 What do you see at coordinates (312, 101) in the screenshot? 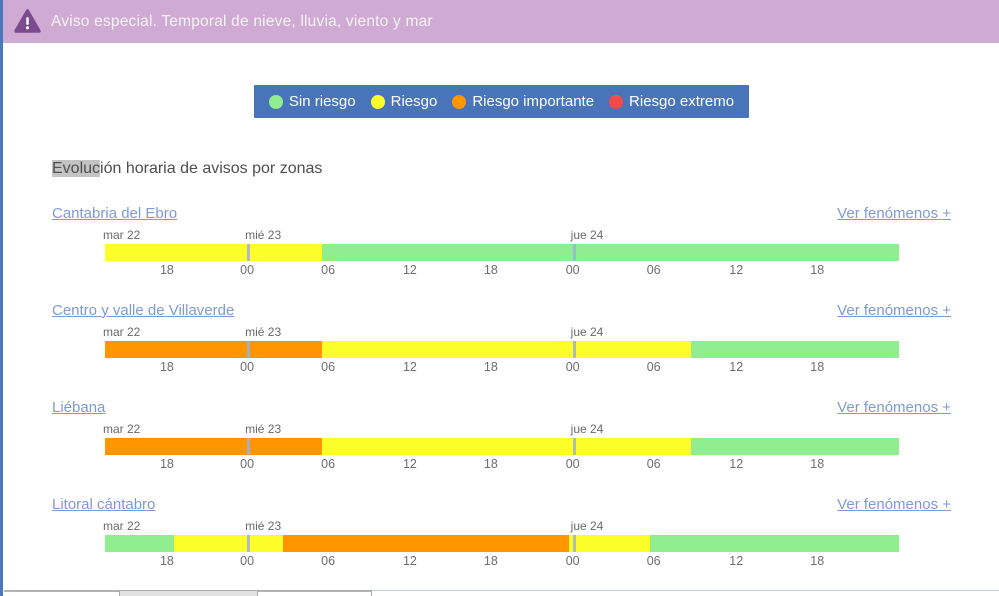
I see `legend-item-sin-riesgo: Sin riesgo` at bounding box center [312, 101].